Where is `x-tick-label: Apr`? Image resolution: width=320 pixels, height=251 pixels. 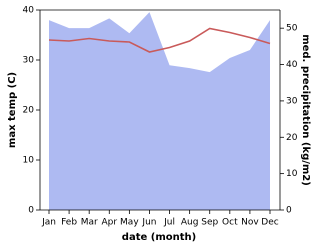 x-tick-label: Apr is located at coordinates (109, 223).